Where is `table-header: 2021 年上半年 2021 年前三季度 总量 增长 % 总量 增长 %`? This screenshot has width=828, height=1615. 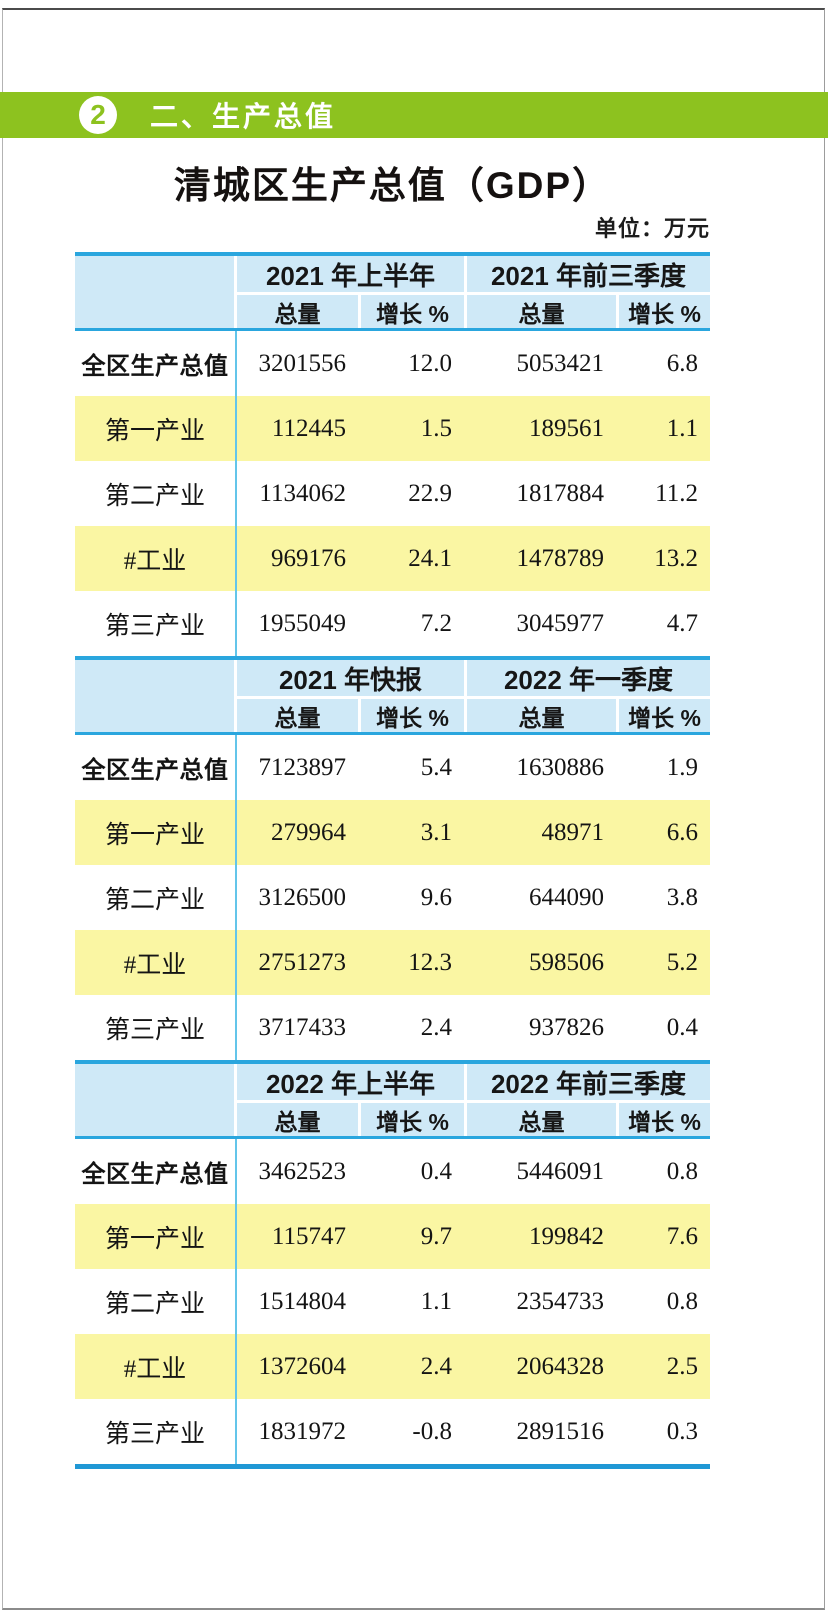 table-header: 2021 年上半年 2021 年前三季度 总量 增长 % 总量 增长 % is located at coordinates (392, 291).